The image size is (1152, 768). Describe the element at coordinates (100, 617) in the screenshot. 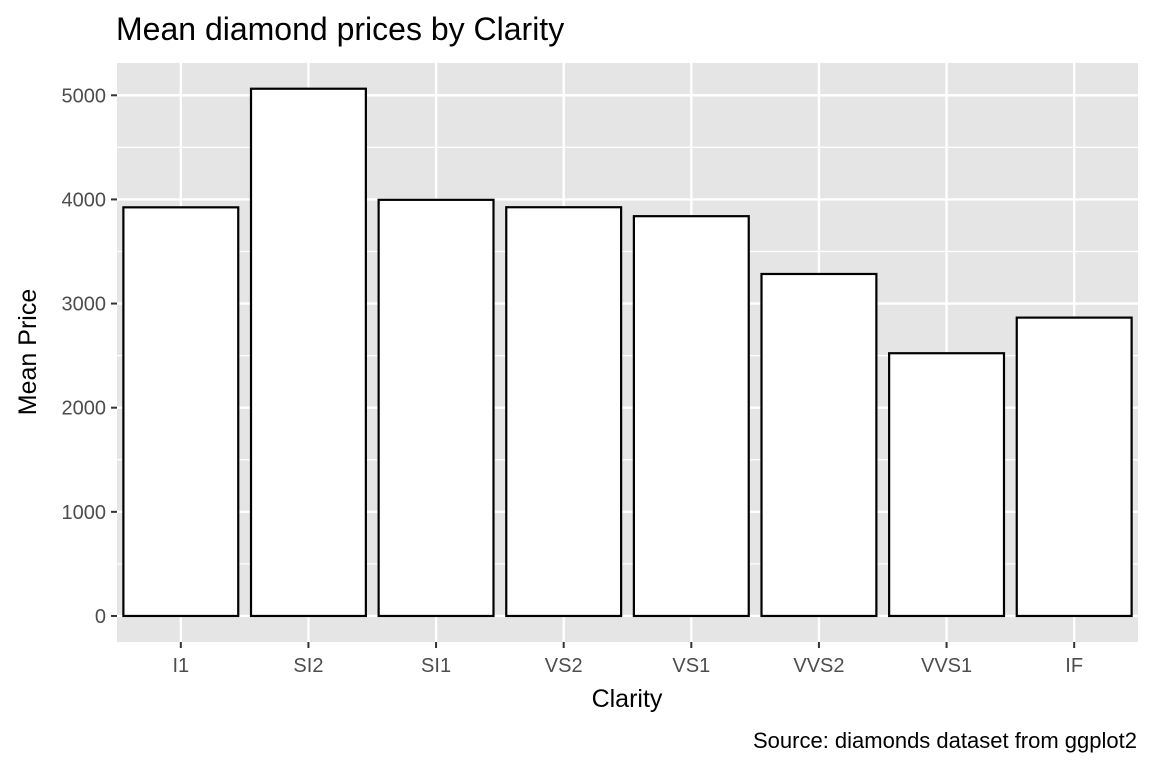

I see `y-tick-label: 0` at that location.